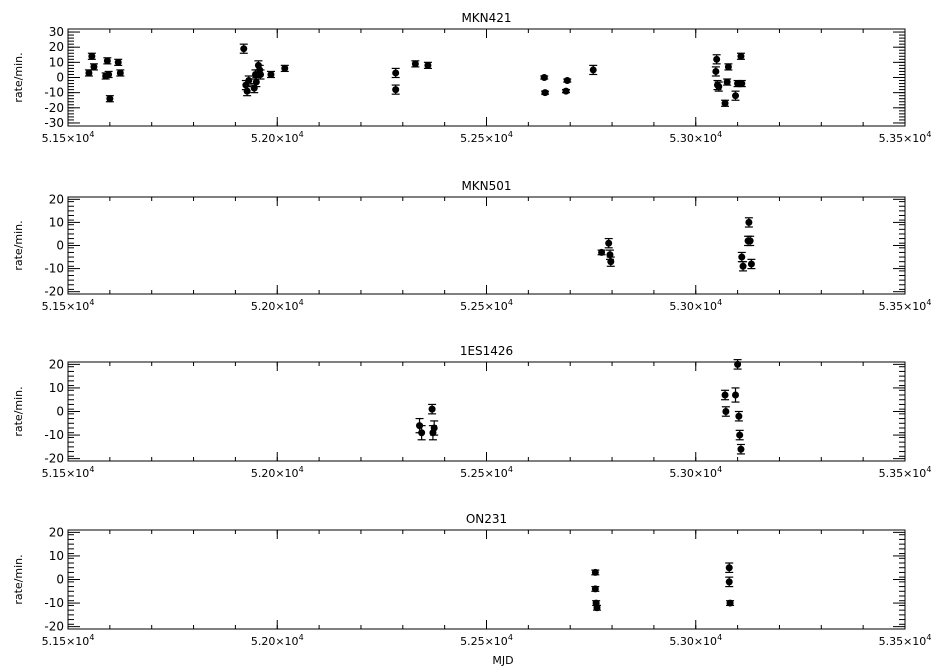 The height and width of the screenshot is (668, 947). What do you see at coordinates (56, 32) in the screenshot?
I see `y-tick-label: 30` at bounding box center [56, 32].